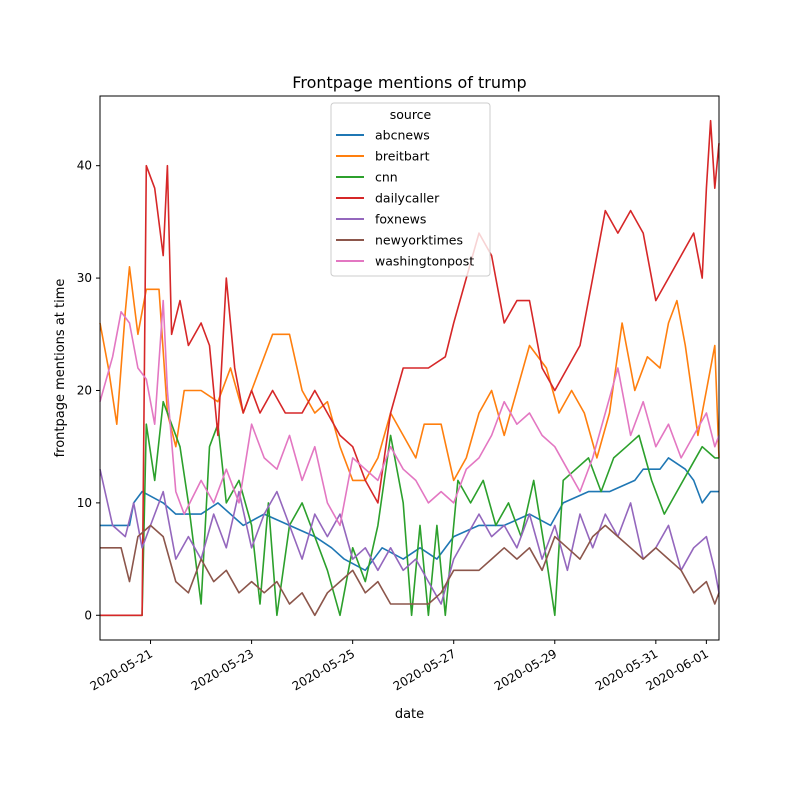 The width and height of the screenshot is (800, 800). I want to click on series-line-newyorktimes, so click(410, 570).